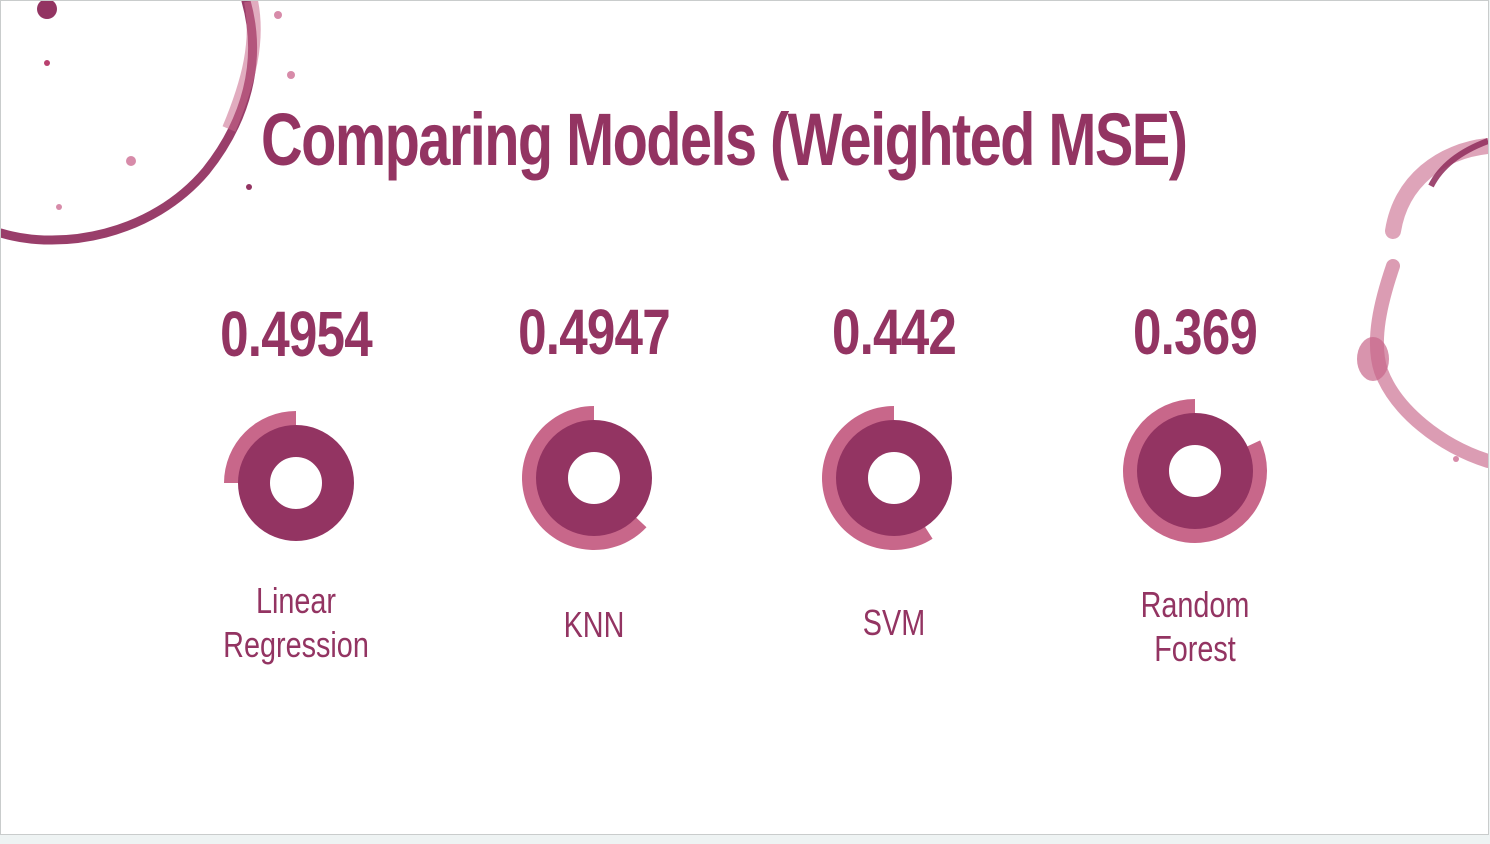 The image size is (1490, 844). I want to click on mse-value: 0.442, so click(894, 332).